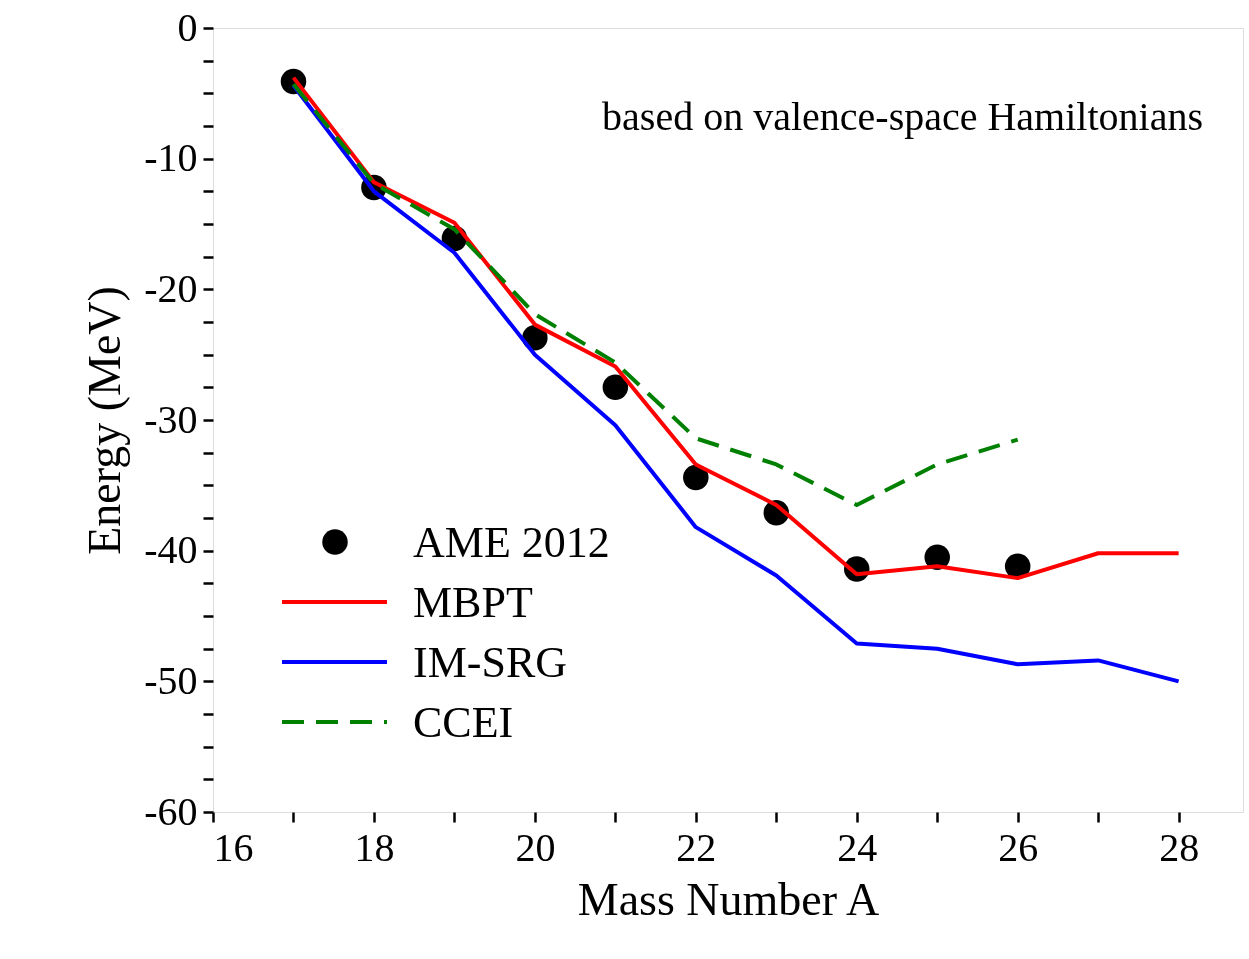  I want to click on x-tick-label: 28, so click(1179, 847).